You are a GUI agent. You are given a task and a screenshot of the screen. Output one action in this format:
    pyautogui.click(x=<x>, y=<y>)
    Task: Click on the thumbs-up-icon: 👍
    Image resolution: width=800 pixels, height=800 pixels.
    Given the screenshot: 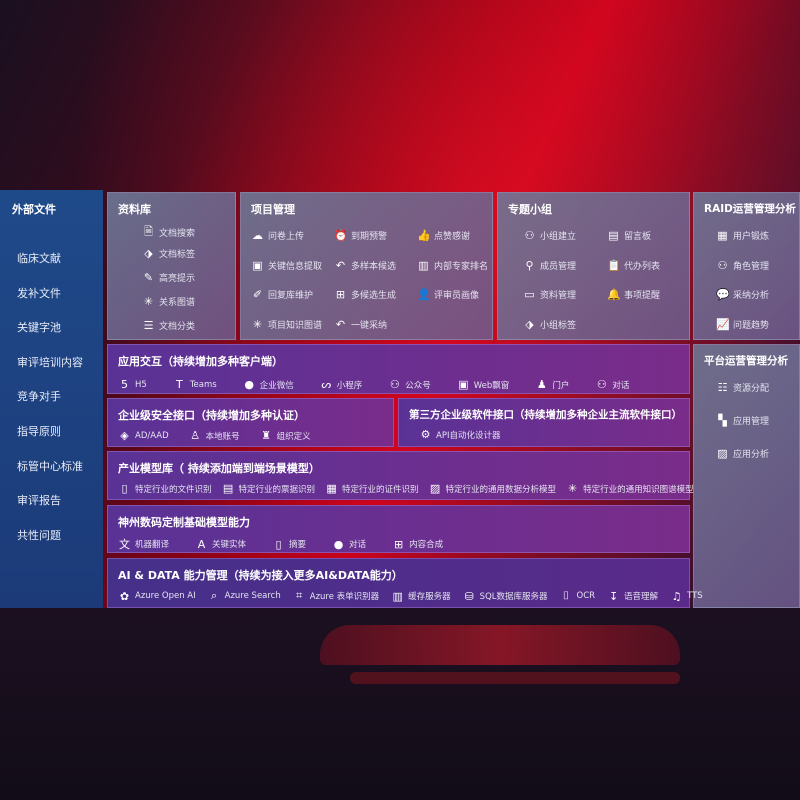 What is the action you would take?
    pyautogui.click(x=424, y=235)
    